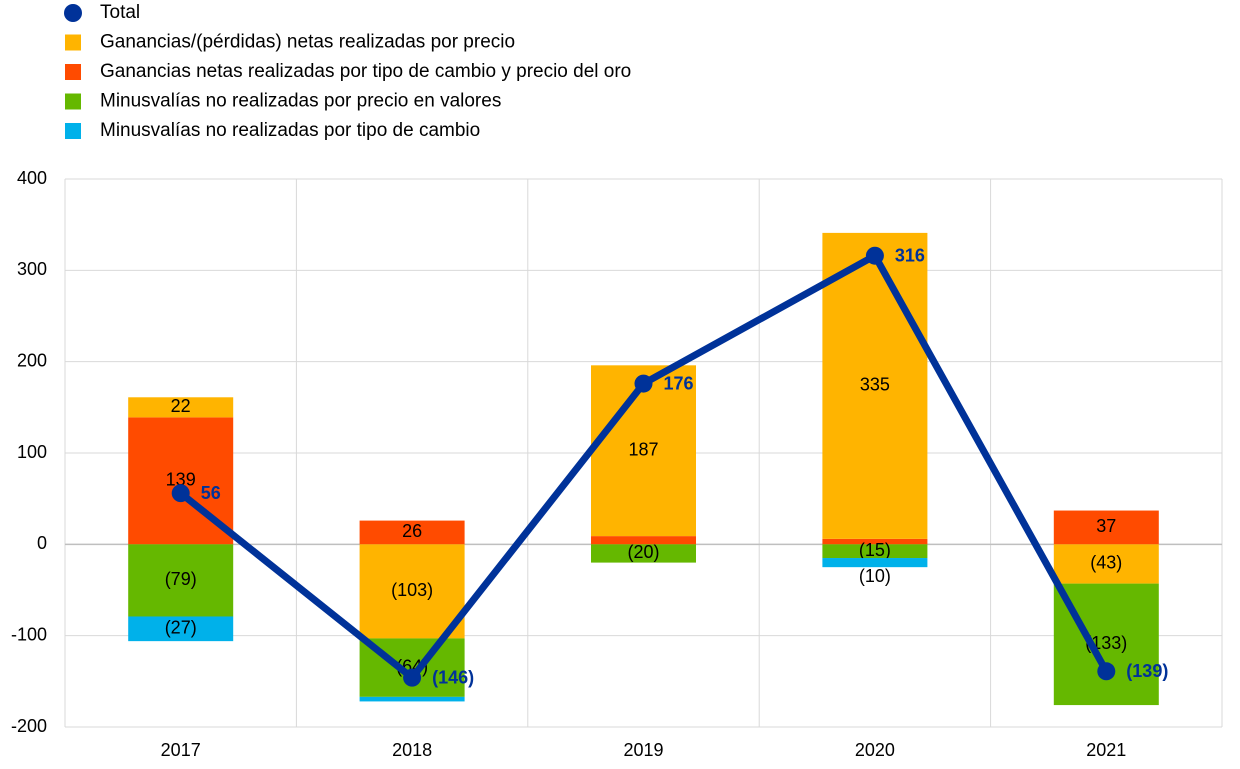 This screenshot has height=769, width=1240. I want to click on data-label: 37, so click(1106, 526).